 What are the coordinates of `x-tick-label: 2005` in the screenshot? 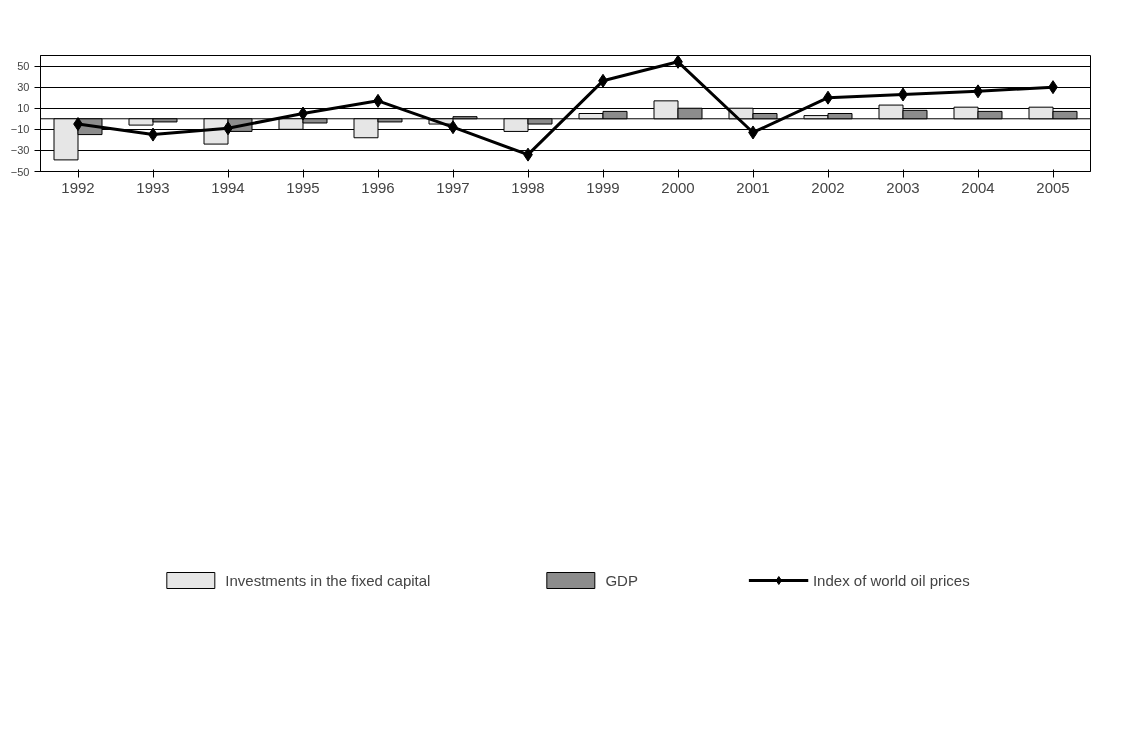 It's located at (1053, 187).